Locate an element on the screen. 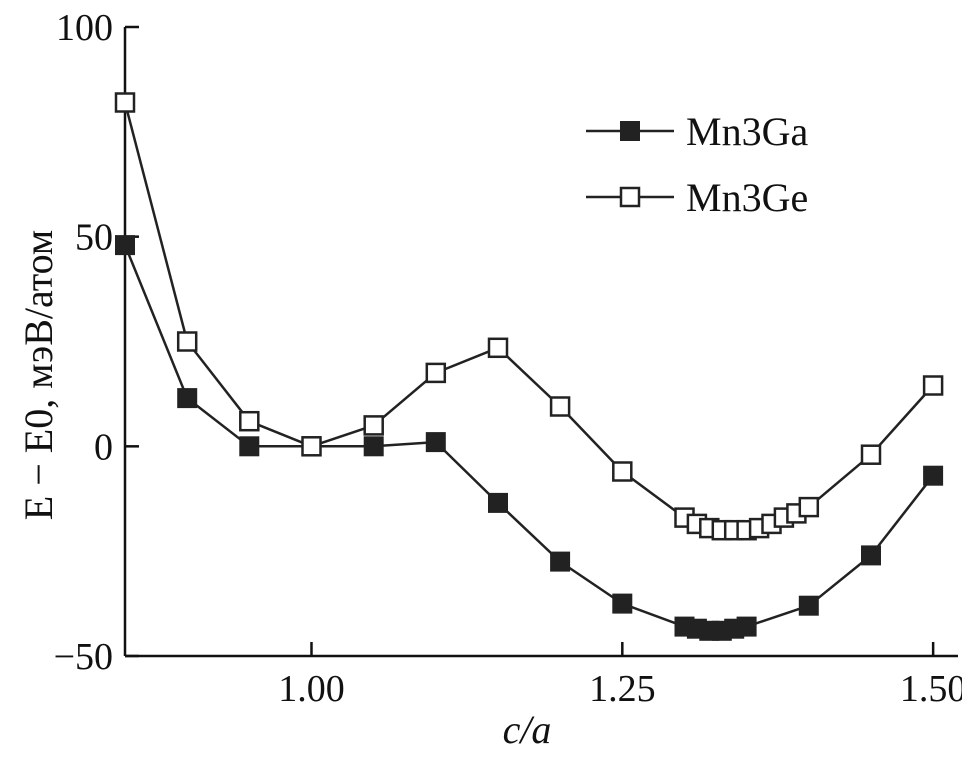 The height and width of the screenshot is (759, 962). y-ticks: −50 0 50 100 is located at coordinates (96, 342).